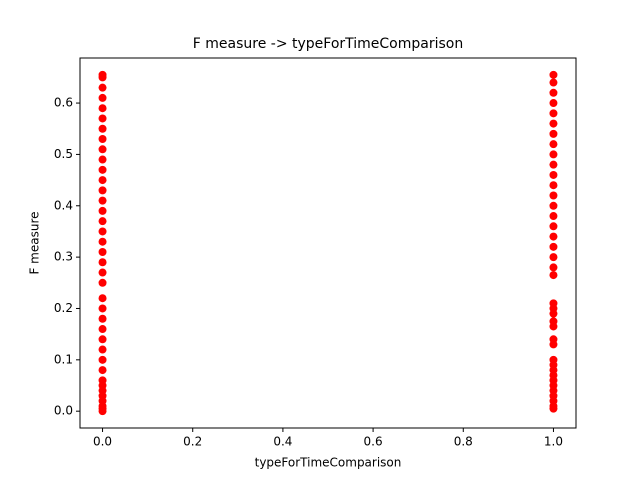 Image resolution: width=640 pixels, height=484 pixels. I want to click on x-tick-label: 0.0, so click(102, 442).